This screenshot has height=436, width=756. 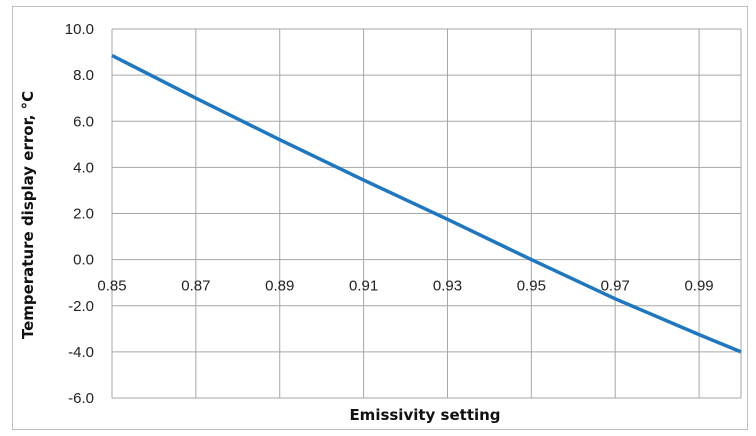 What do you see at coordinates (615, 286) in the screenshot?
I see `x-tick-label: 0.97` at bounding box center [615, 286].